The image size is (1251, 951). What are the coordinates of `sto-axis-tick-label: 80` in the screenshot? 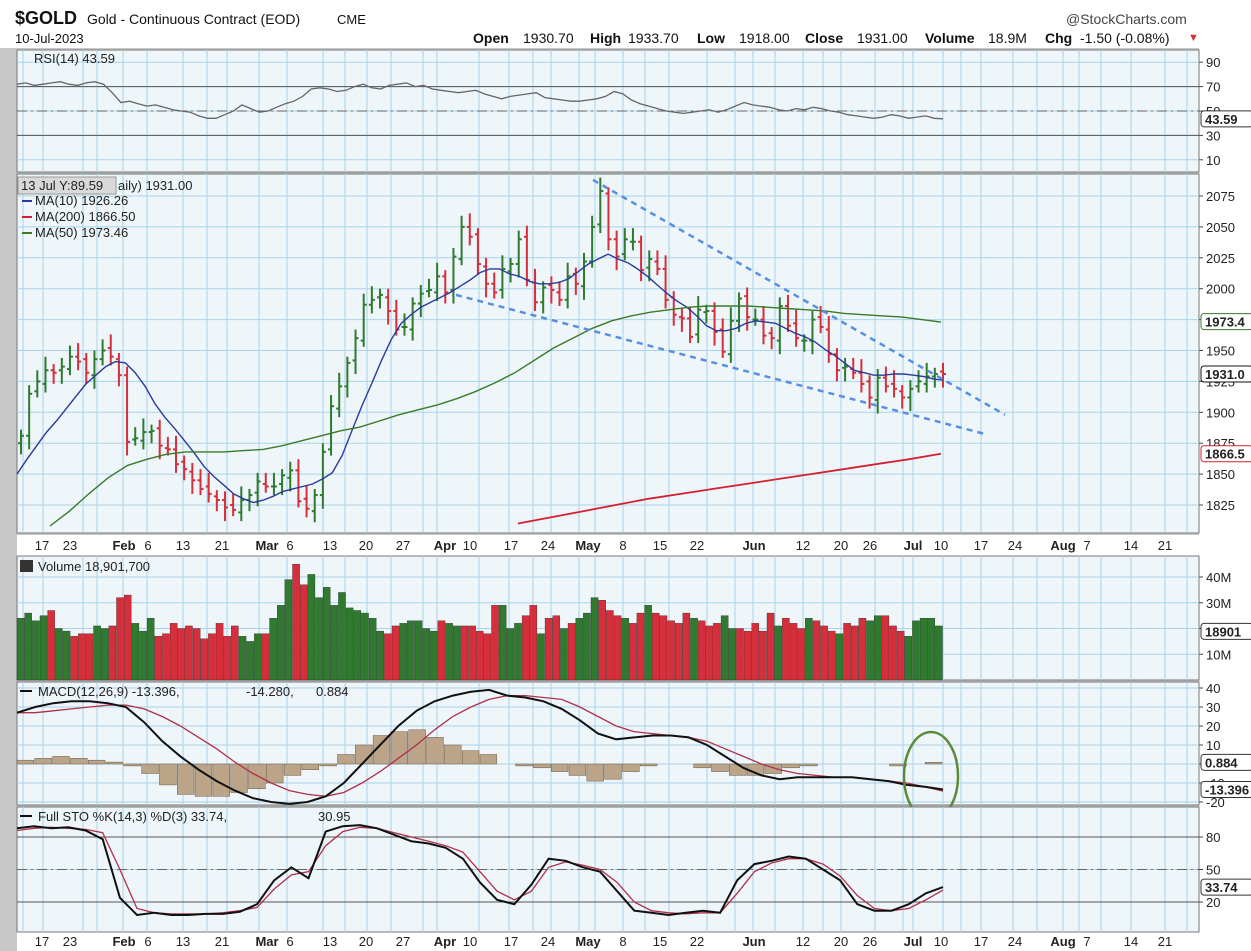 It's located at (1213, 837).